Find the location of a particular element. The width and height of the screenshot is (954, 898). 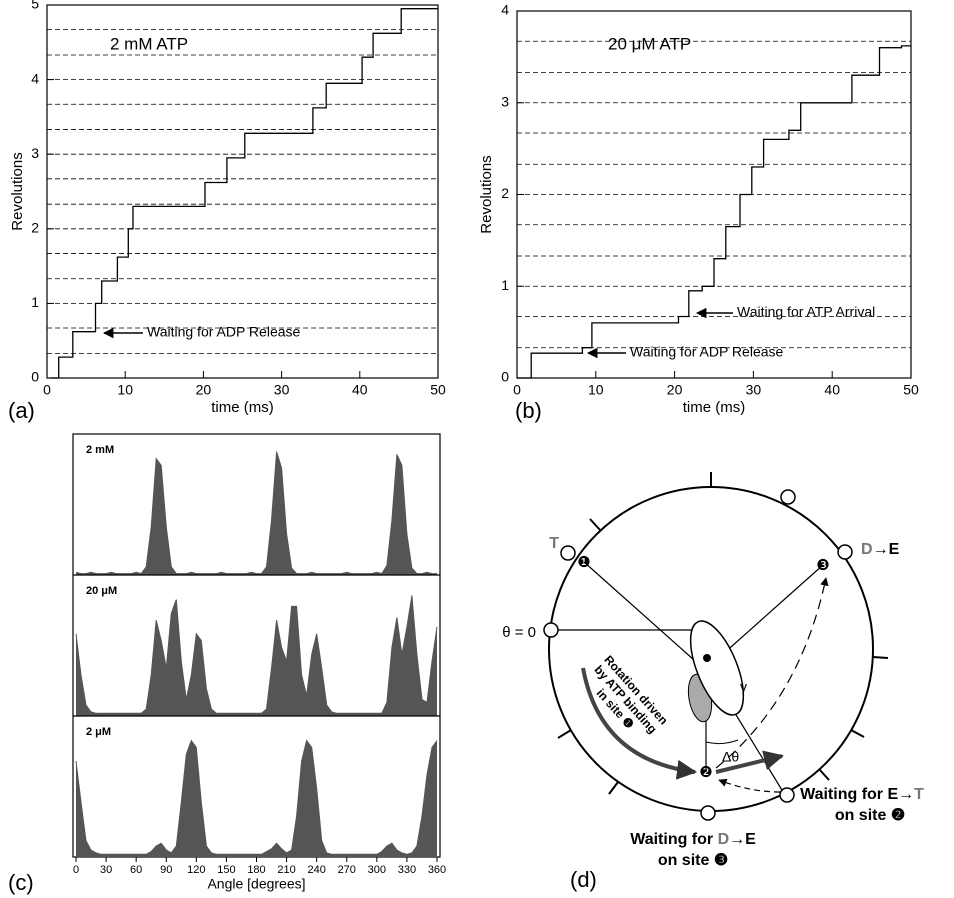

step-arrow is located at coordinates (749, 762).